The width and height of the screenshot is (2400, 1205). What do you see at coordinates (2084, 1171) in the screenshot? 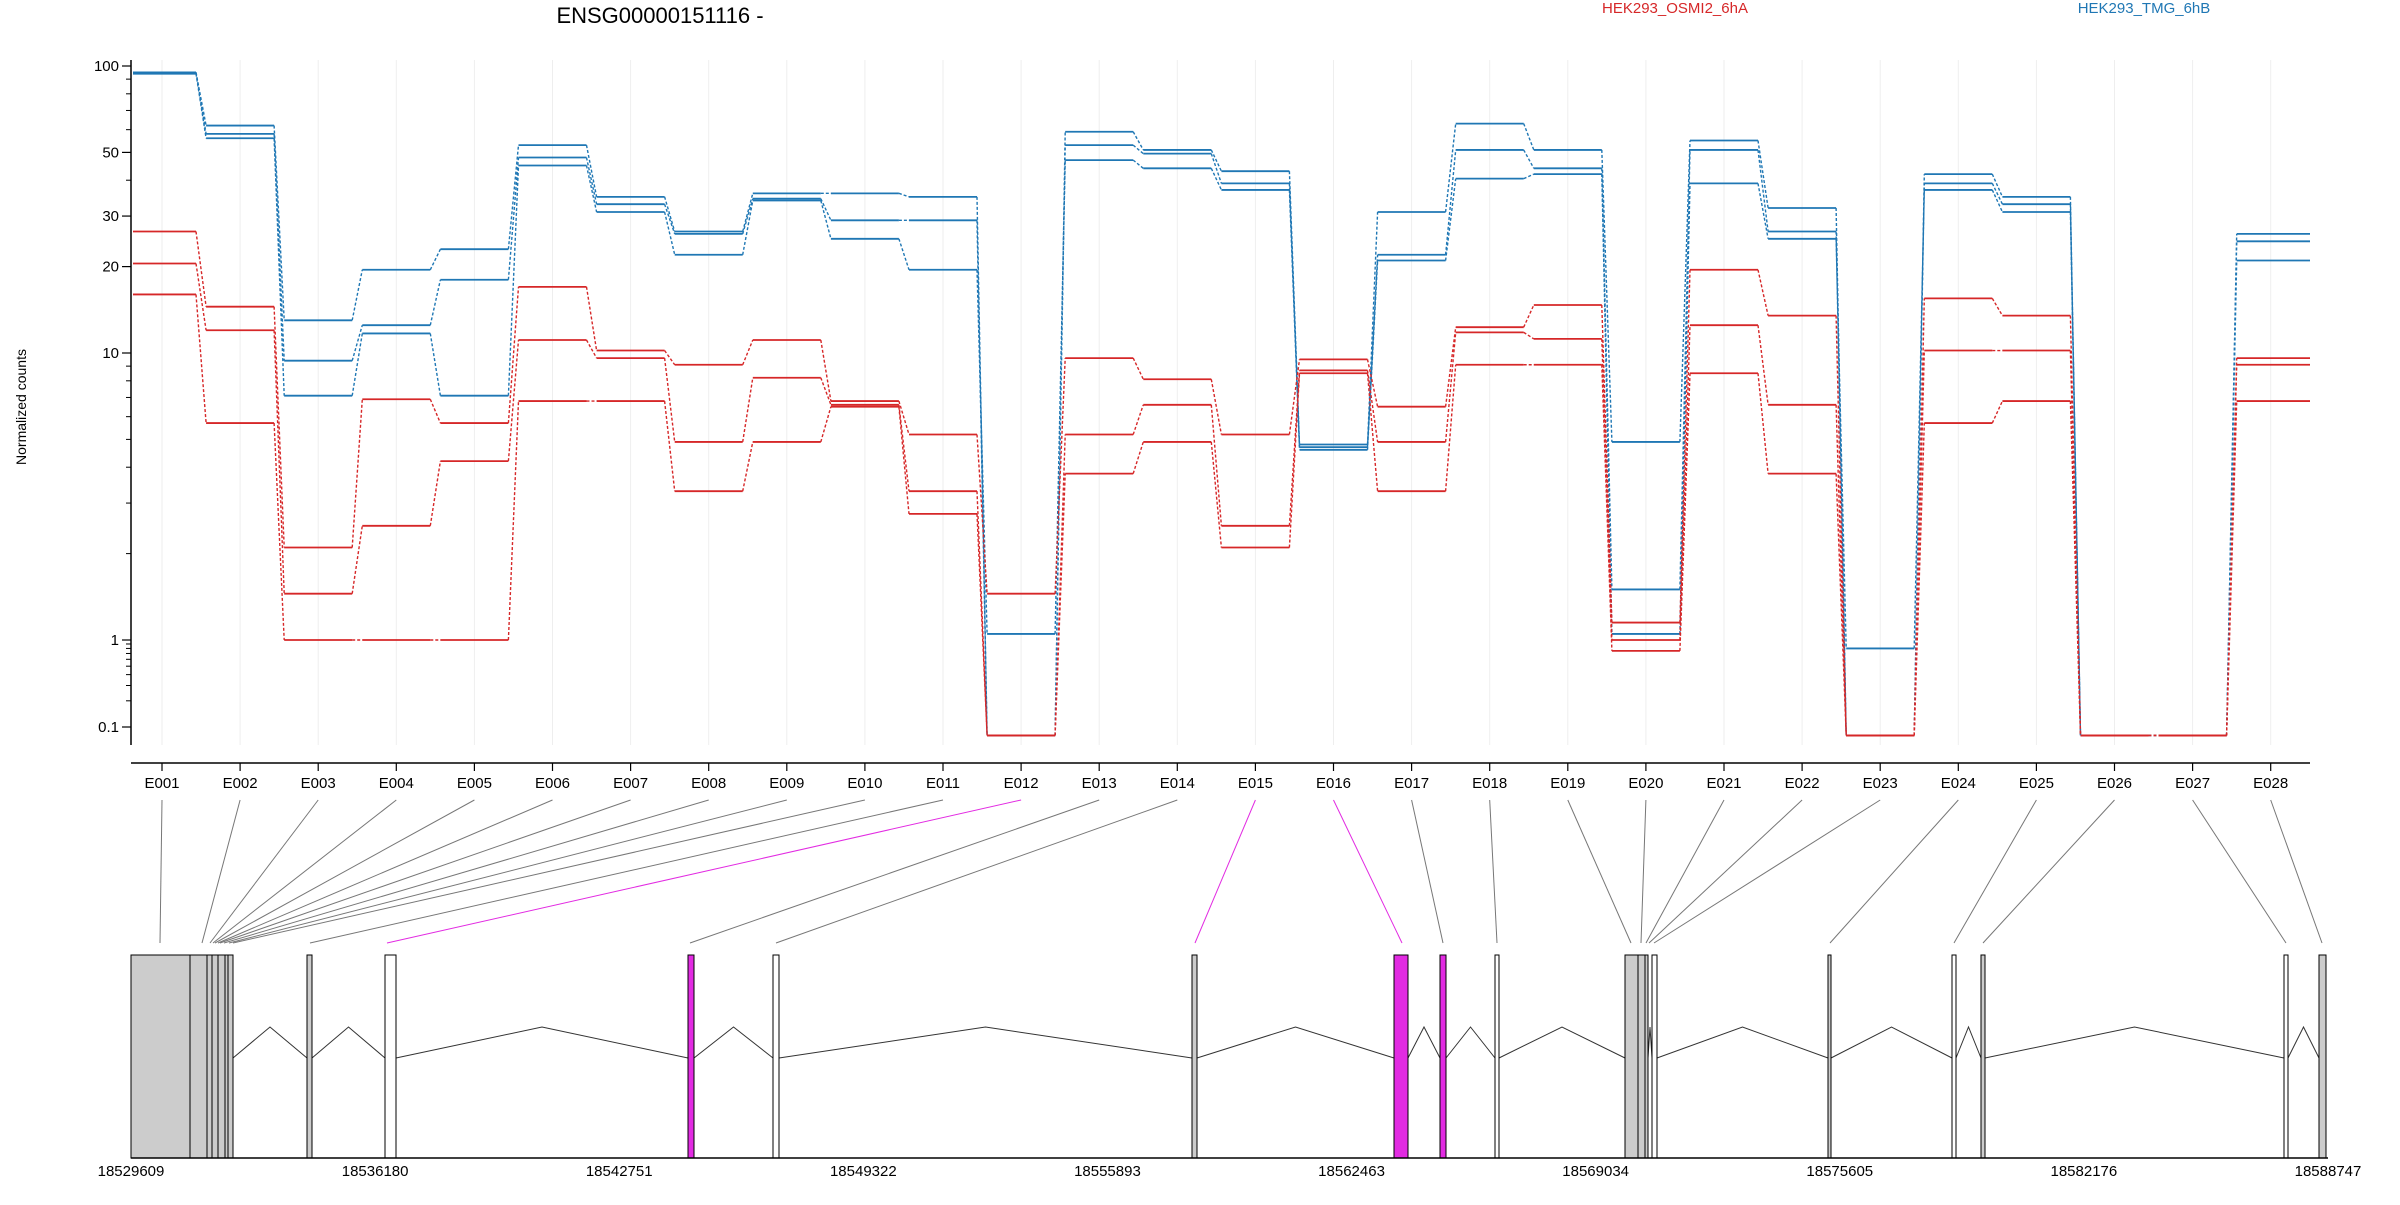
I see `genomic-tick-label: 18582176` at bounding box center [2084, 1171].